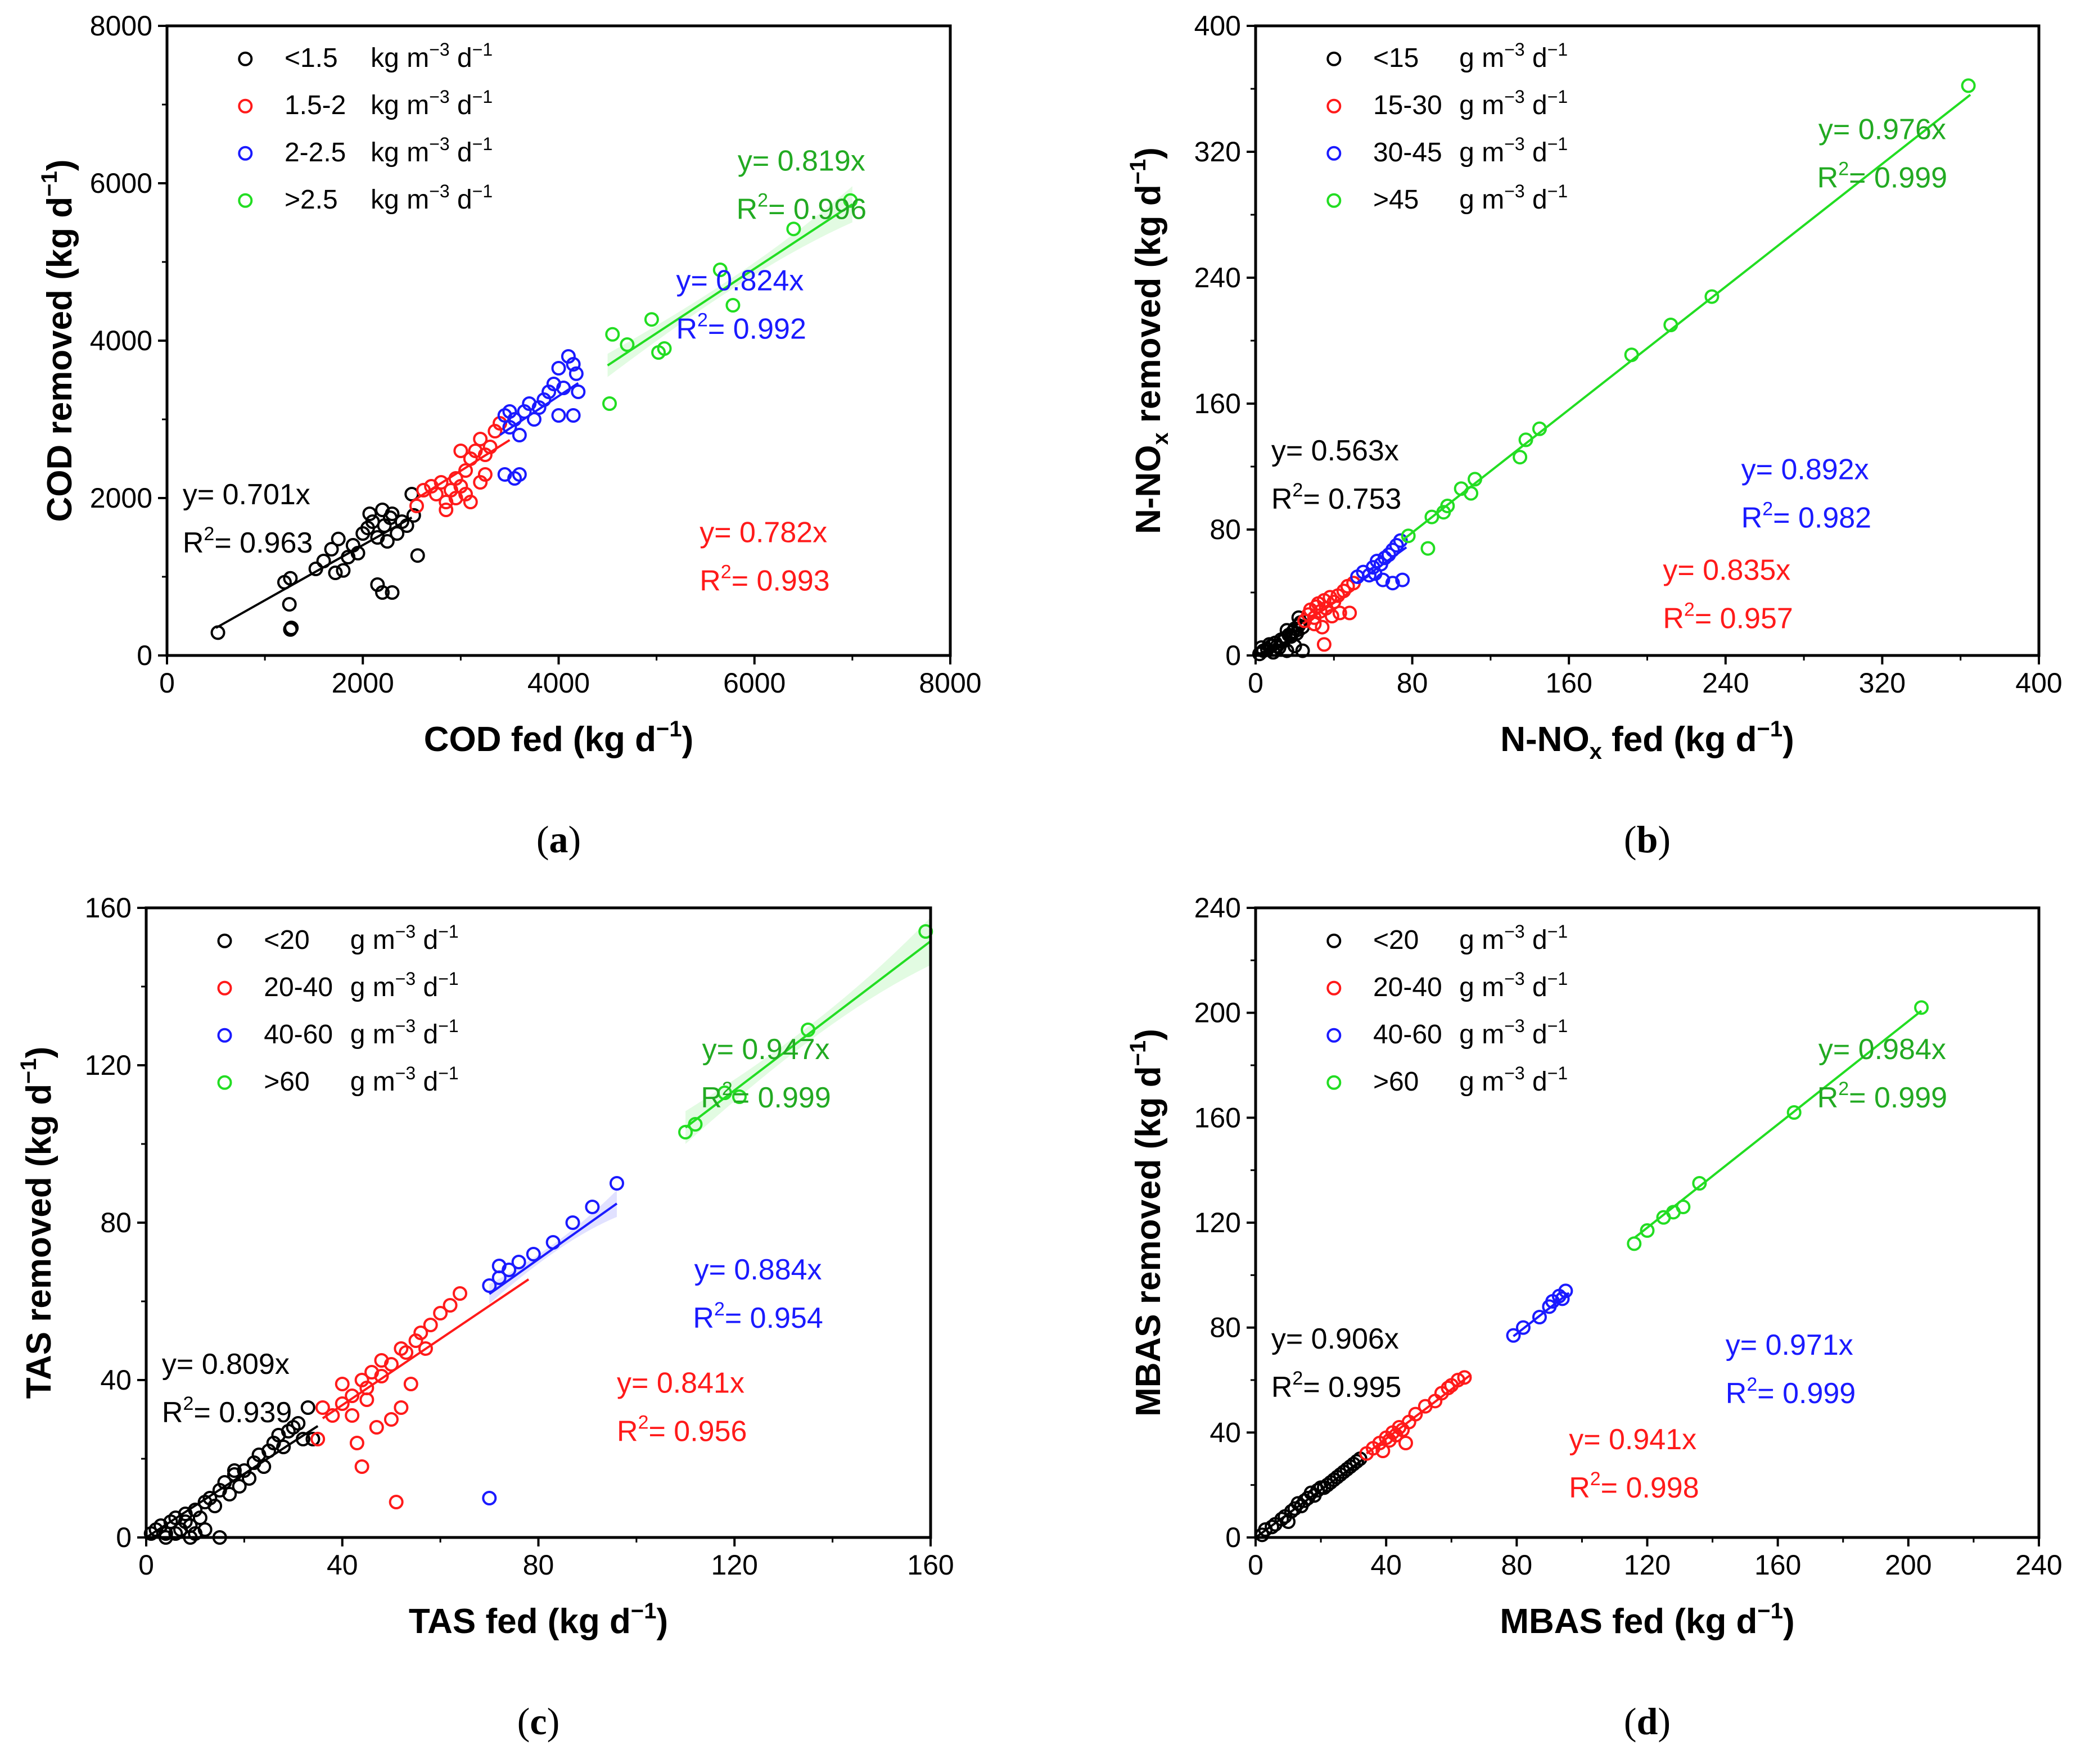  I want to click on legend-label-b-0: <15, so click(1396, 58).